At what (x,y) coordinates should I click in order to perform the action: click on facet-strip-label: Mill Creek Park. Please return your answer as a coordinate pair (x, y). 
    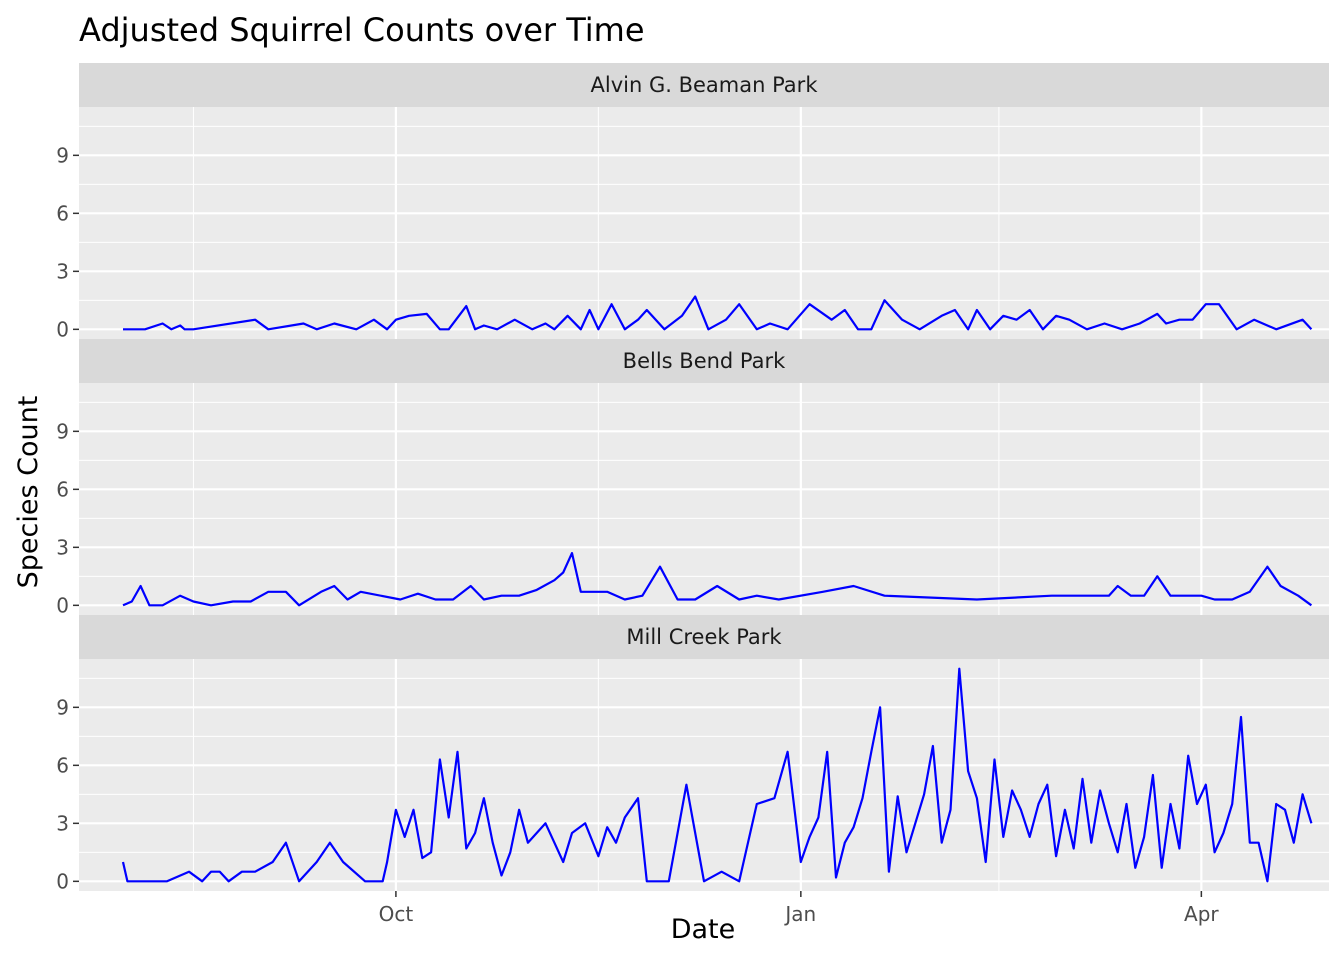
    Looking at the image, I should click on (704, 637).